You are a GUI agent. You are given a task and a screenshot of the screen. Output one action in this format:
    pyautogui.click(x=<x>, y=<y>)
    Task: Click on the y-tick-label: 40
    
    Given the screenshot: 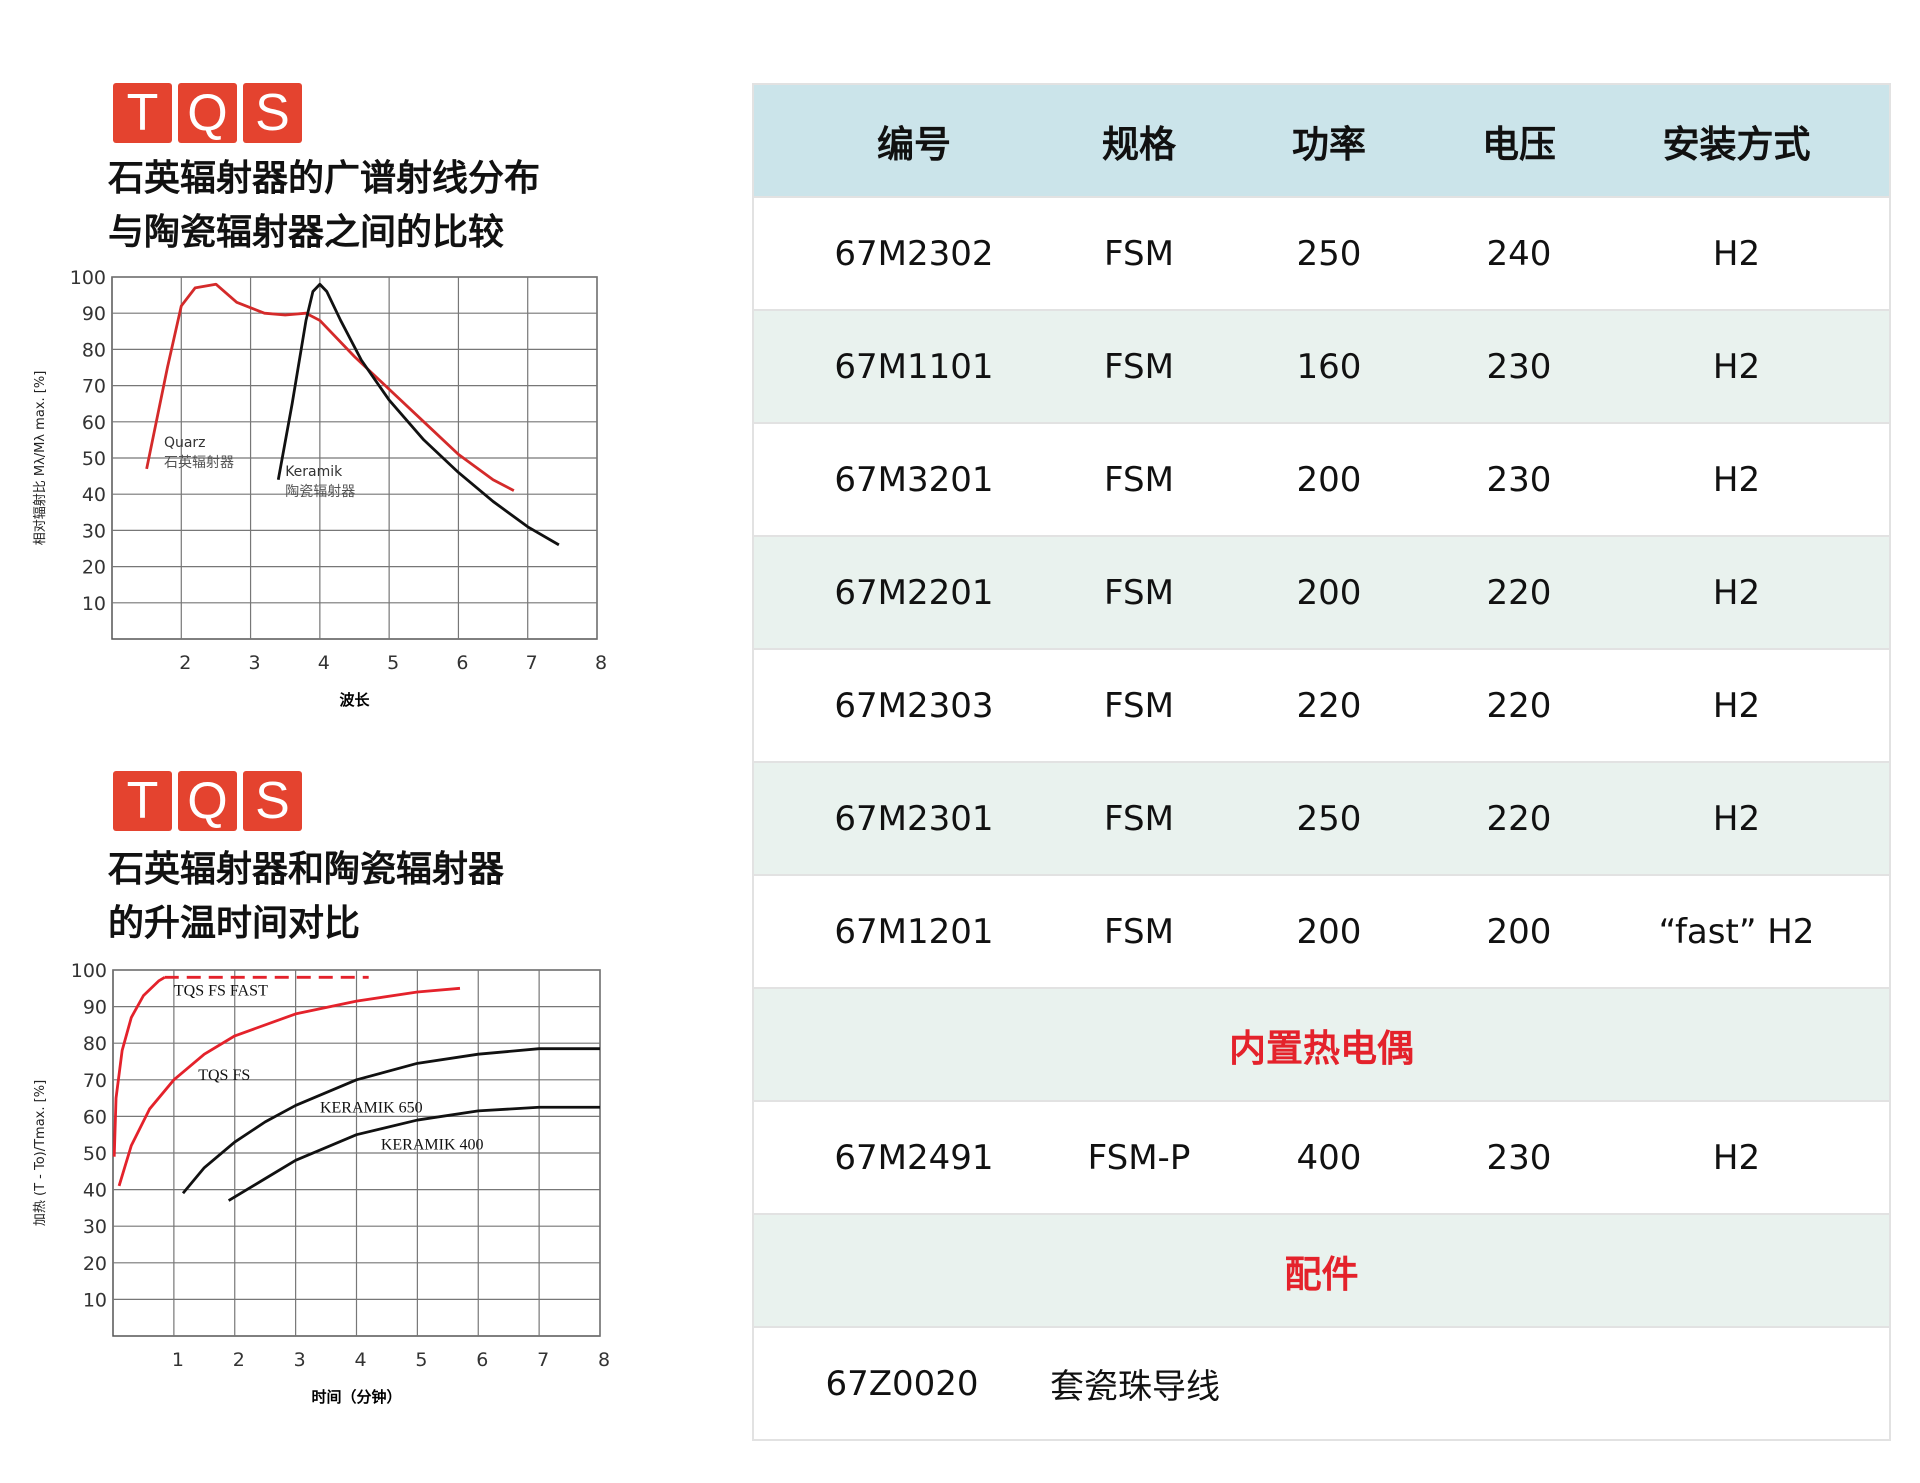 What is the action you would take?
    pyautogui.click(x=94, y=495)
    